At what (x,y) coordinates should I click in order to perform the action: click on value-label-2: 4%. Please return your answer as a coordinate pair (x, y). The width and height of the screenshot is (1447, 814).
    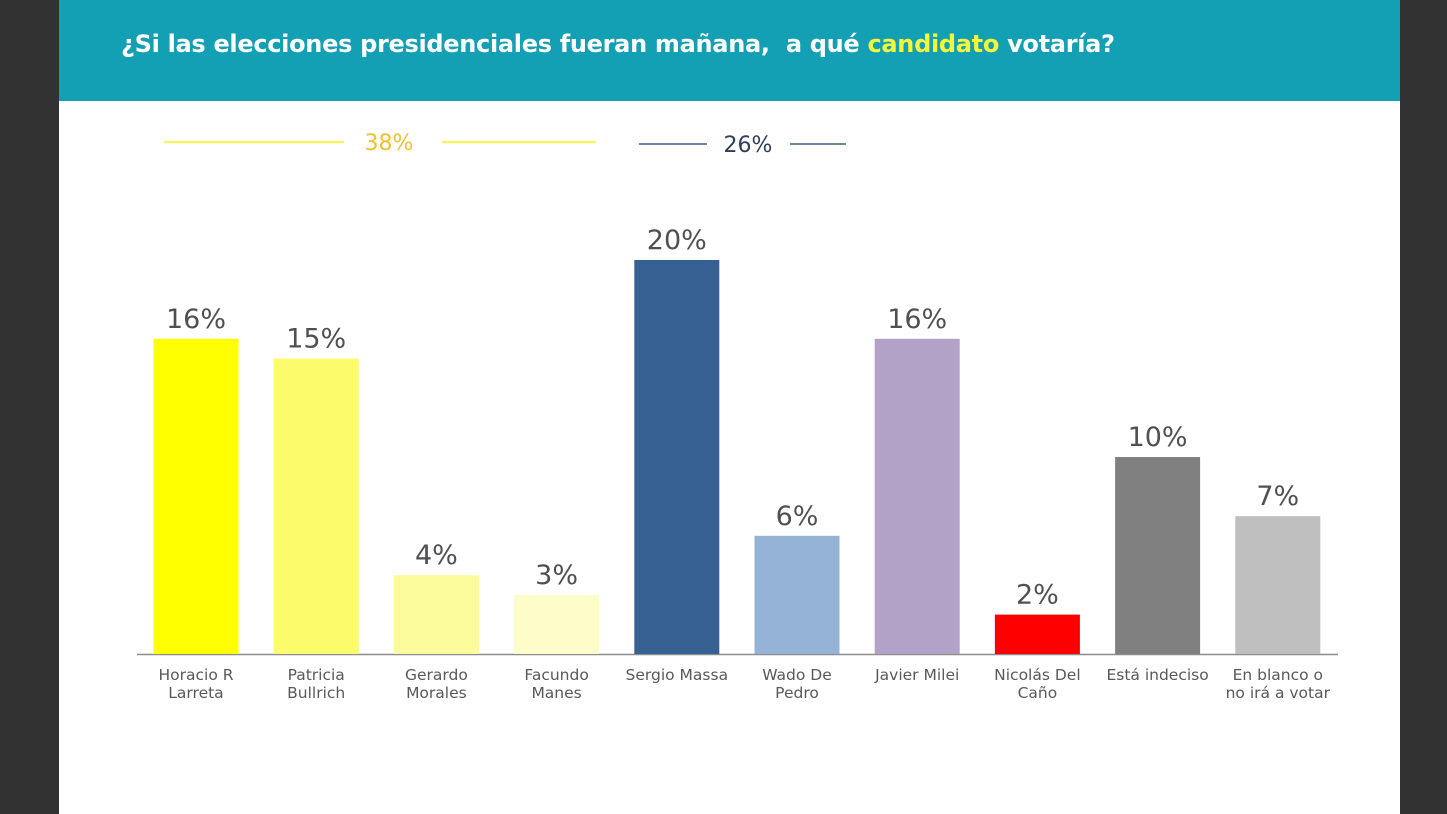
    Looking at the image, I should click on (436, 555).